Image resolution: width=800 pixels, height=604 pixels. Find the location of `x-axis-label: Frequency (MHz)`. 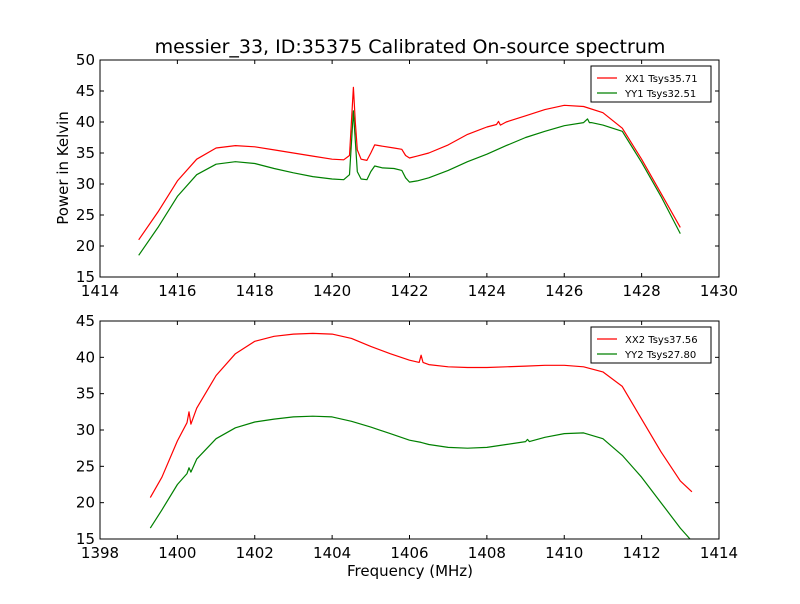

x-axis-label: Frequency (MHz) is located at coordinates (410, 571).